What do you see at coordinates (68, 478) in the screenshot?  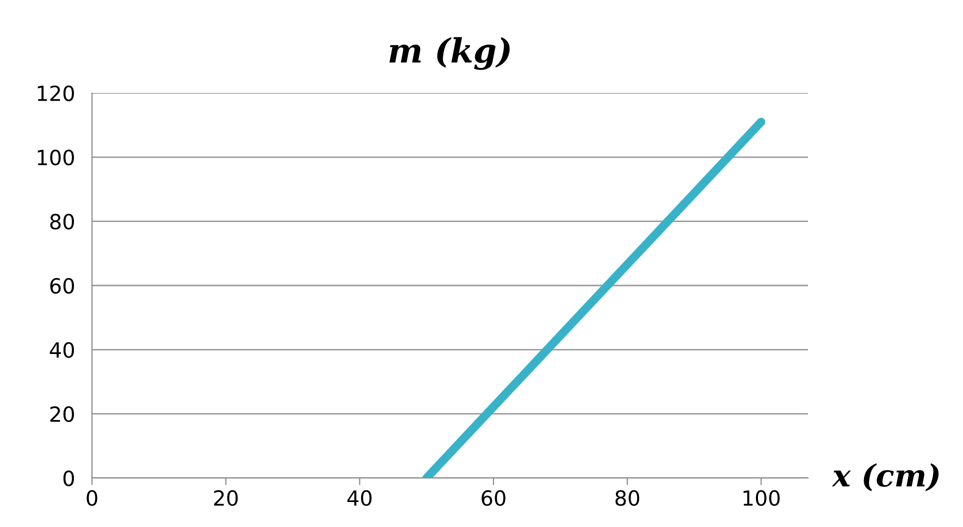 I see `y-tick-label: 0` at bounding box center [68, 478].